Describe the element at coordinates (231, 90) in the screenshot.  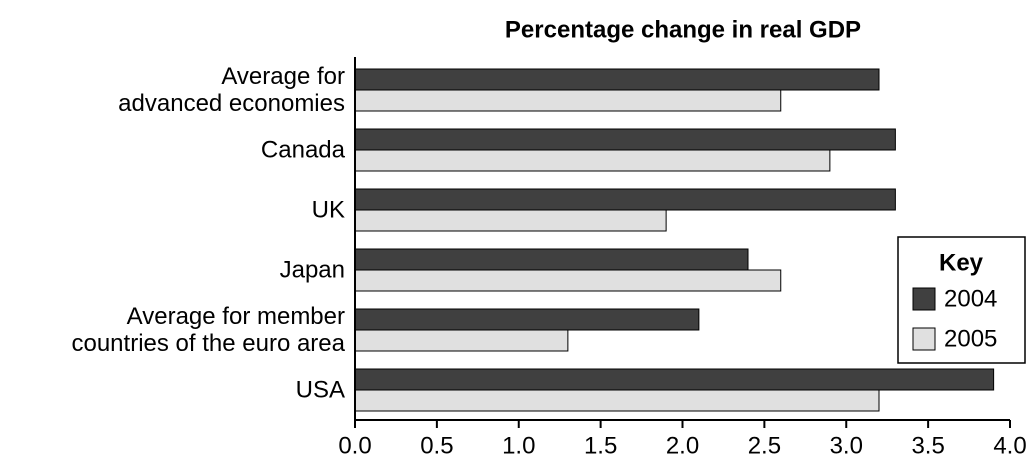
I see `y-tick-label: Average for advanced economies` at that location.